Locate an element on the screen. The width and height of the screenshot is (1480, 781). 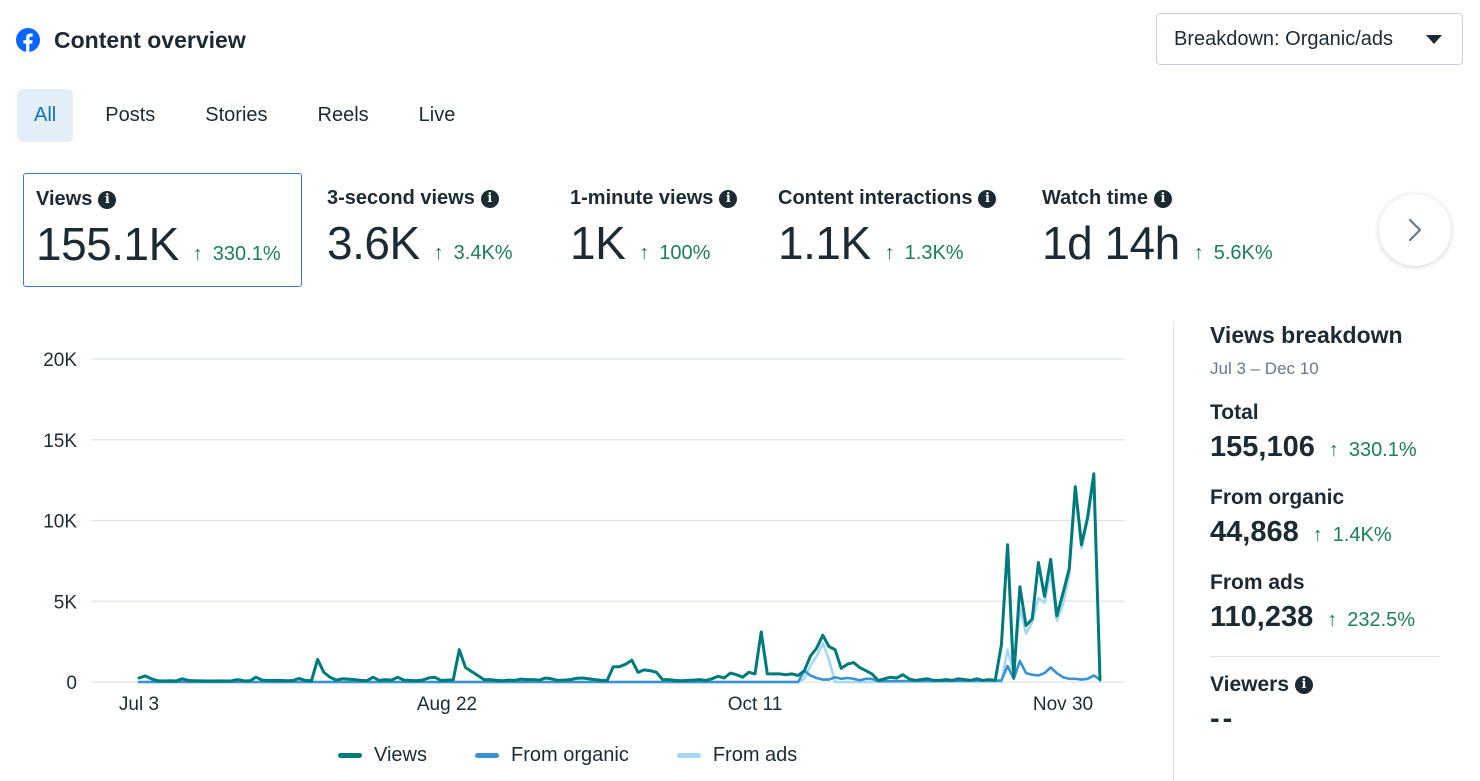
metric-card-1-minute-views: 1-minute views i 1K ↑ 100% is located at coordinates (656, 230).